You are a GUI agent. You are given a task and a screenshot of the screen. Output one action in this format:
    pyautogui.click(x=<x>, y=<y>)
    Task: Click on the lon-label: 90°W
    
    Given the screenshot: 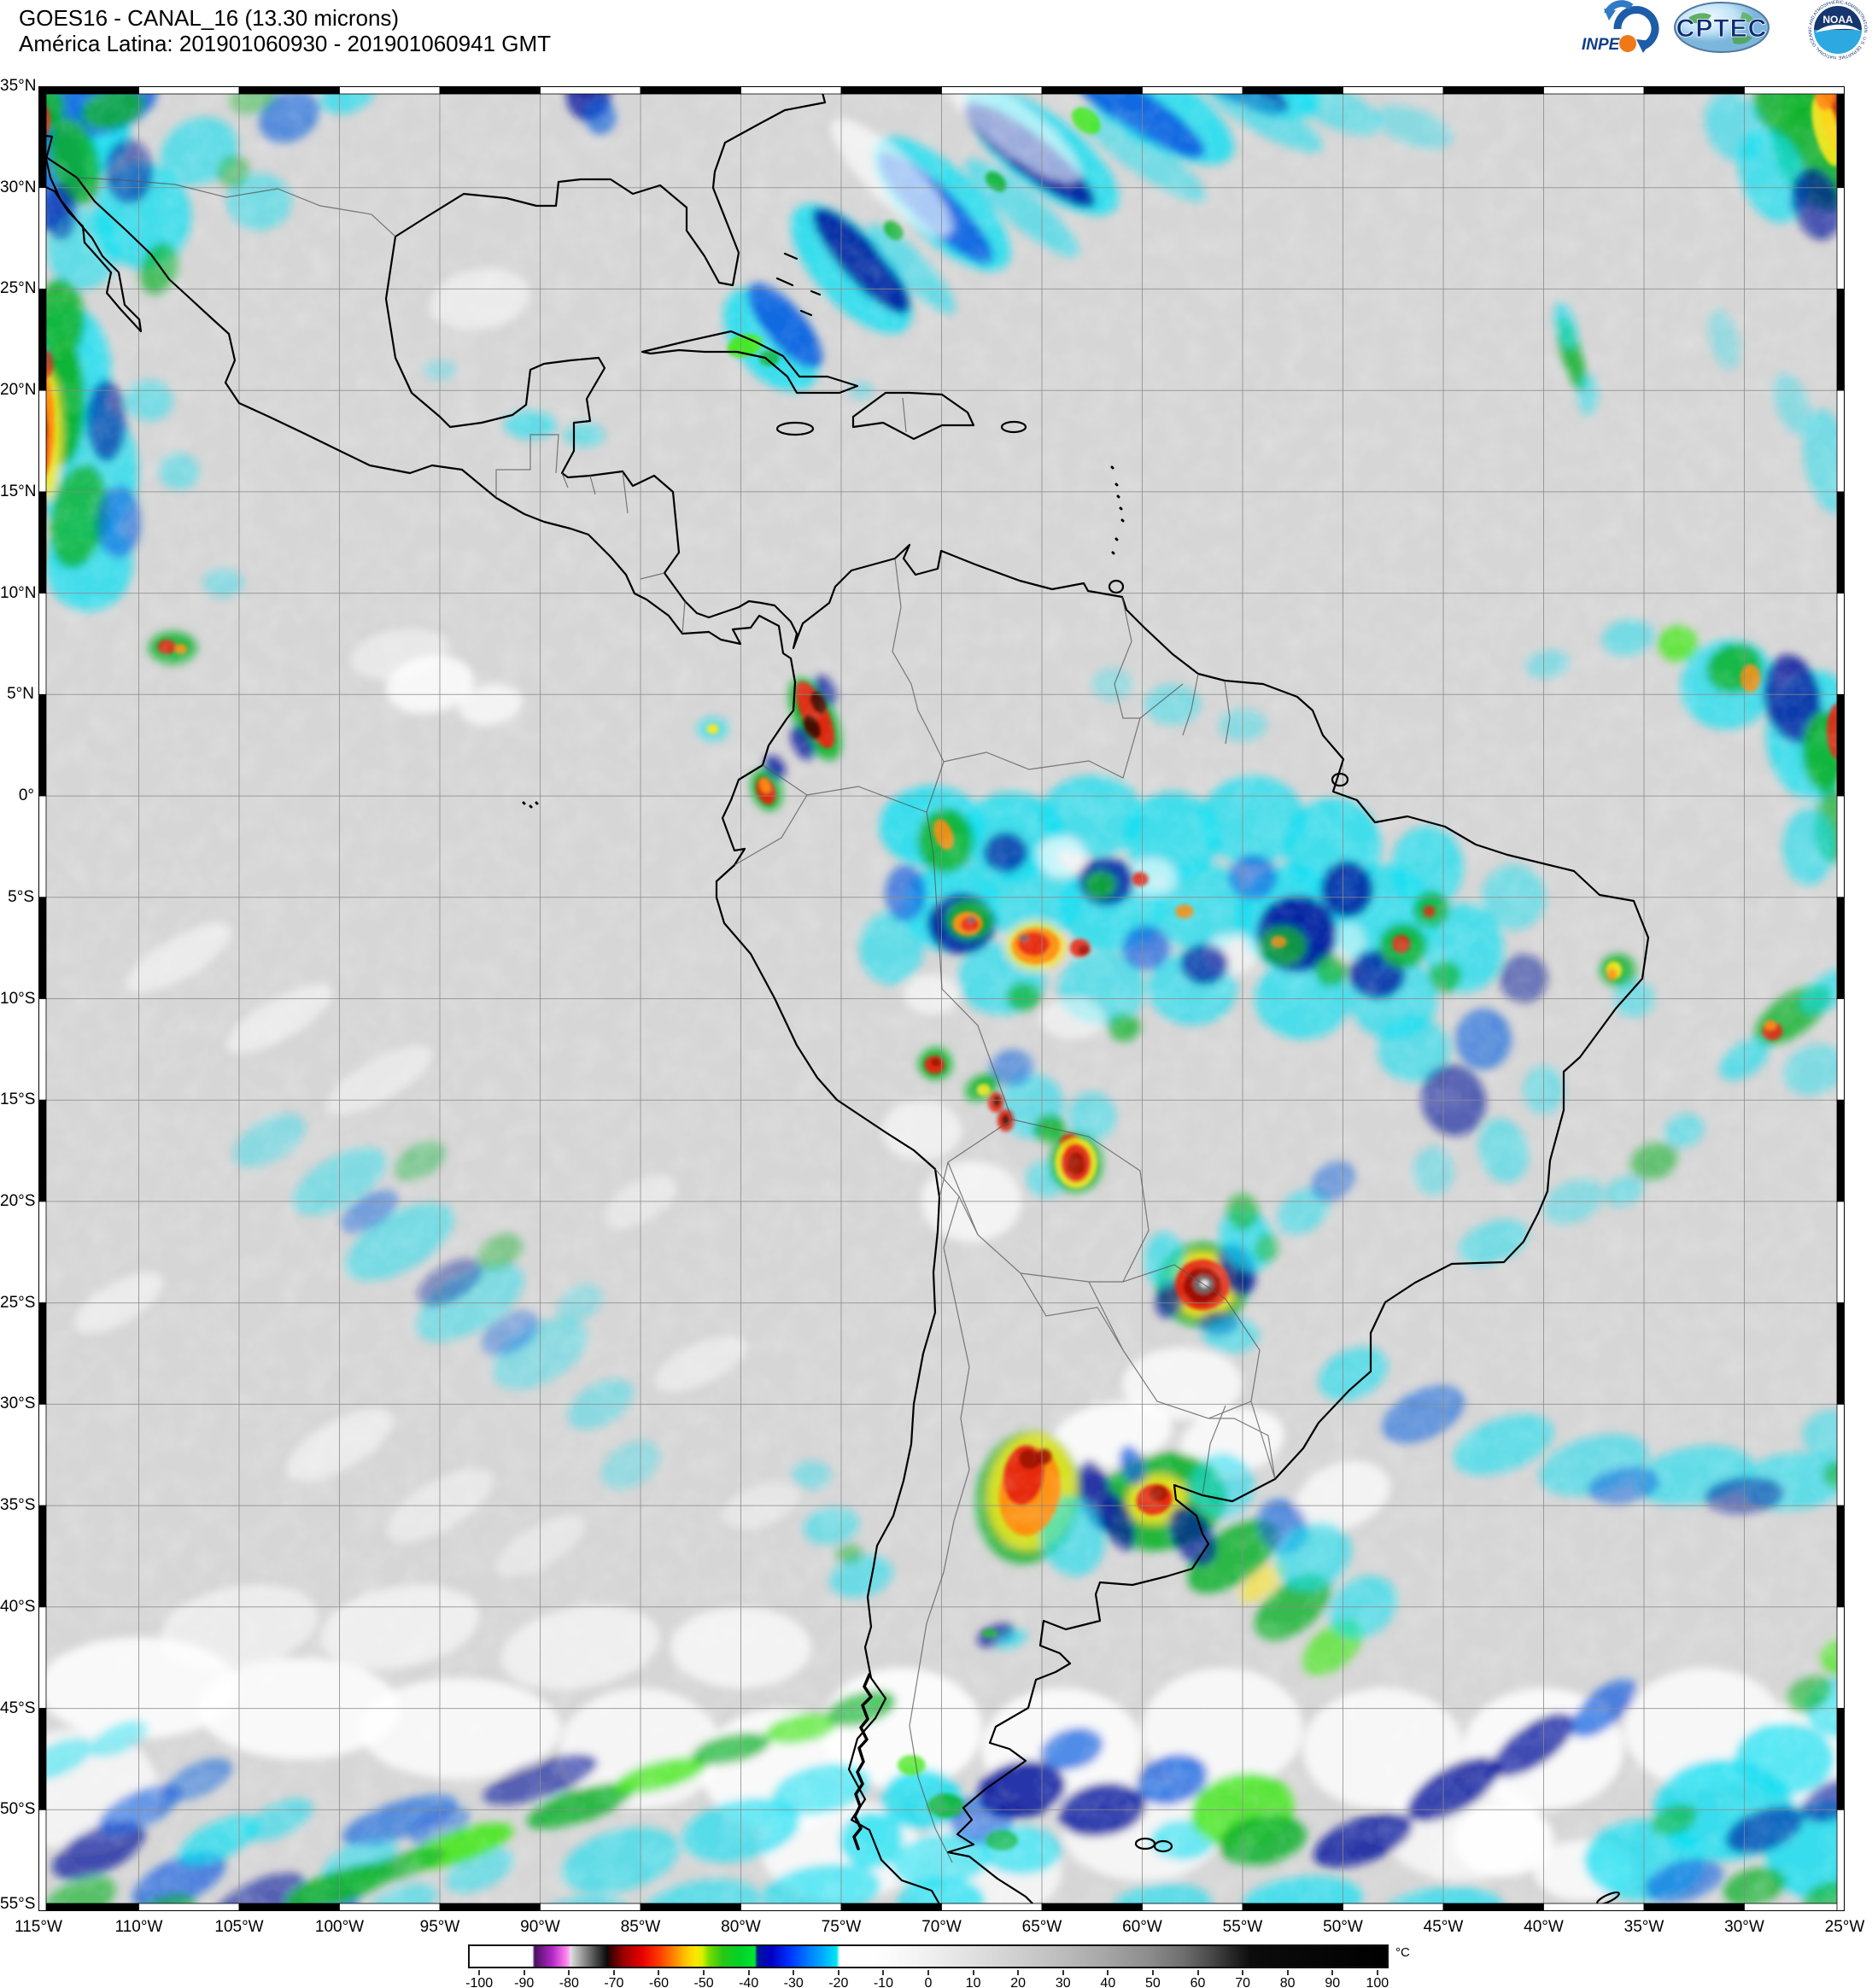 What is the action you would take?
    pyautogui.click(x=540, y=1927)
    